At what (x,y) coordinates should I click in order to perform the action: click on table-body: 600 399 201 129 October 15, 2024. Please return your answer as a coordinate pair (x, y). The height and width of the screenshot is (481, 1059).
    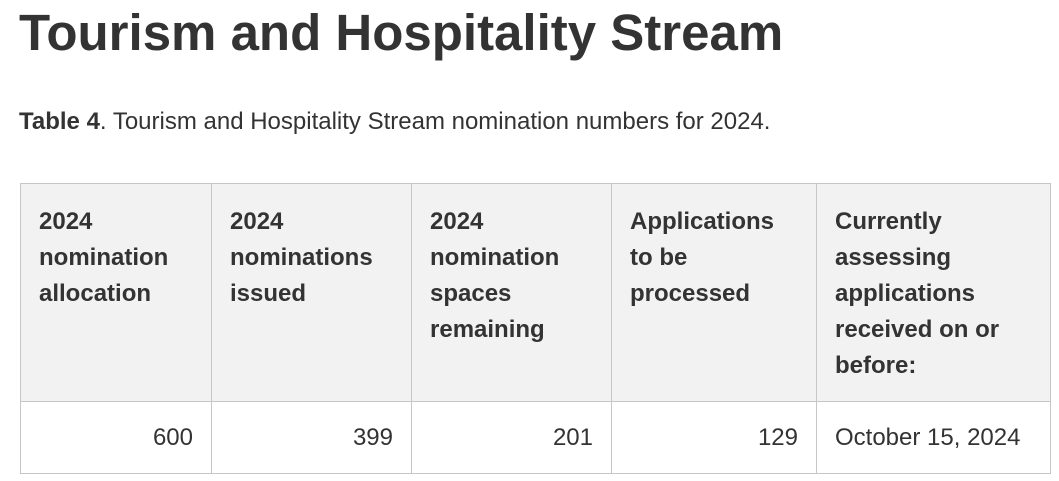
    Looking at the image, I should click on (535, 437).